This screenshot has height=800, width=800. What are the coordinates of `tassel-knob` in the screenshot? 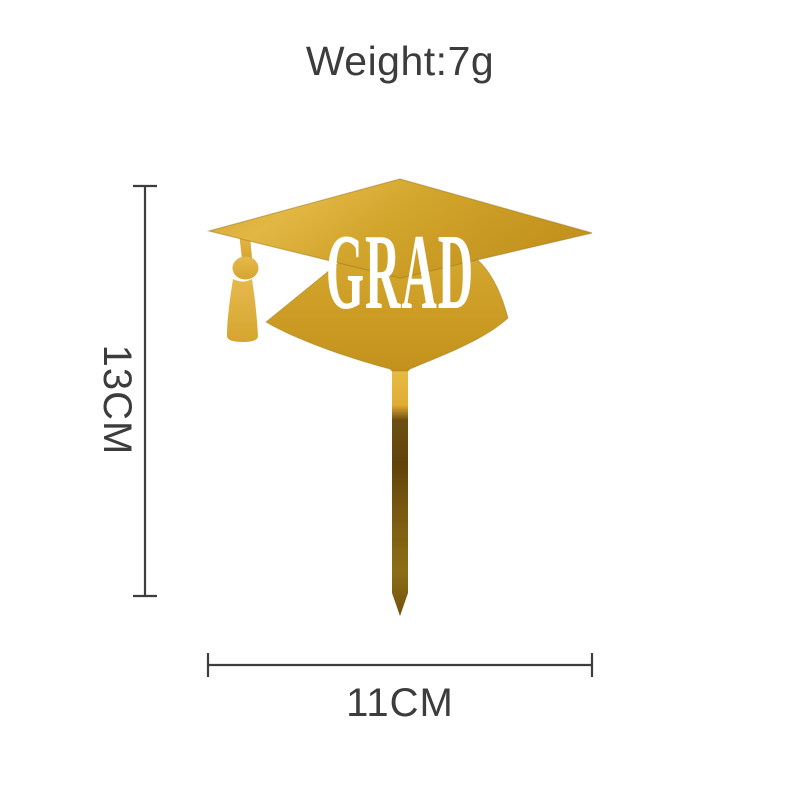 It's located at (245, 268).